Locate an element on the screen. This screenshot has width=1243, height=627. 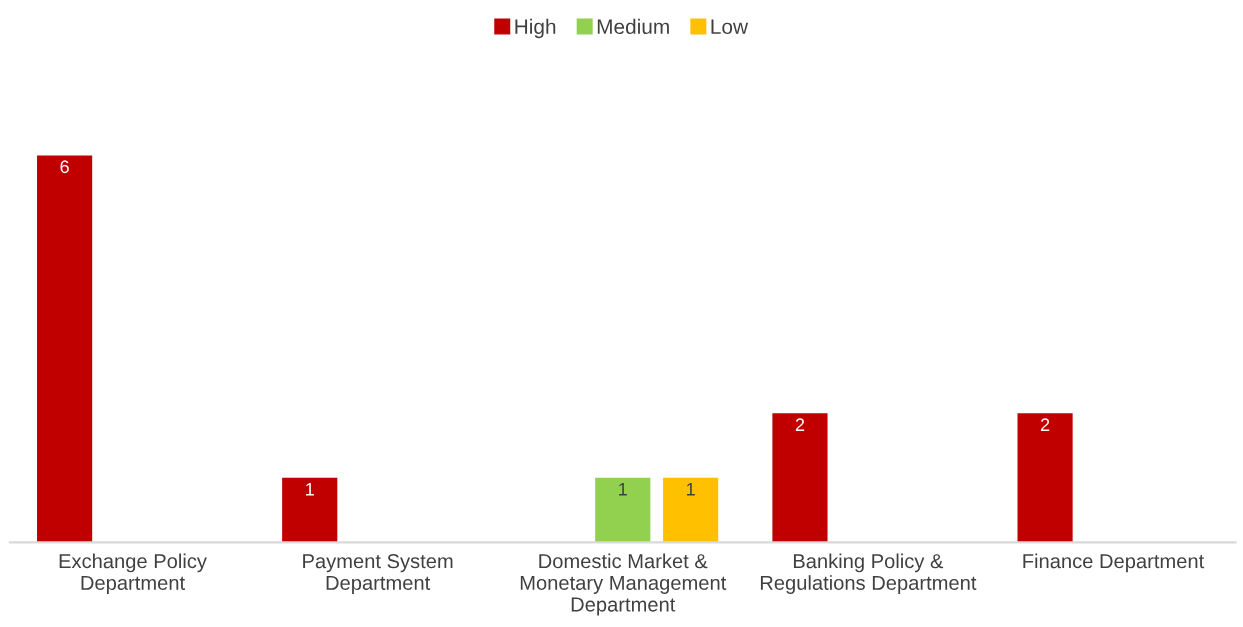
x-tick-label: Domestic Market & Monetary Management Department is located at coordinates (623, 584).